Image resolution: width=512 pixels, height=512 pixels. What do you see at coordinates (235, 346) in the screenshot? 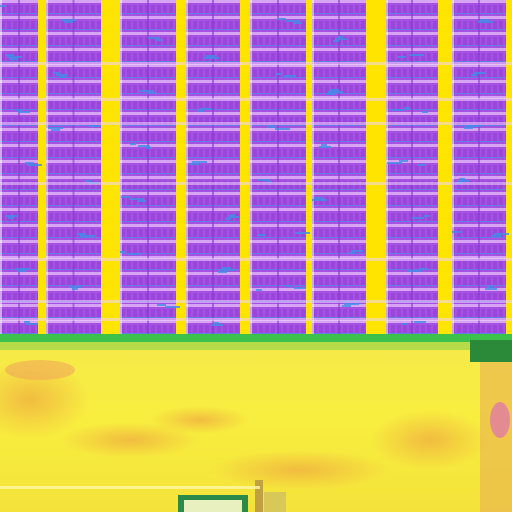
I see `green-edge-soft` at bounding box center [235, 346].